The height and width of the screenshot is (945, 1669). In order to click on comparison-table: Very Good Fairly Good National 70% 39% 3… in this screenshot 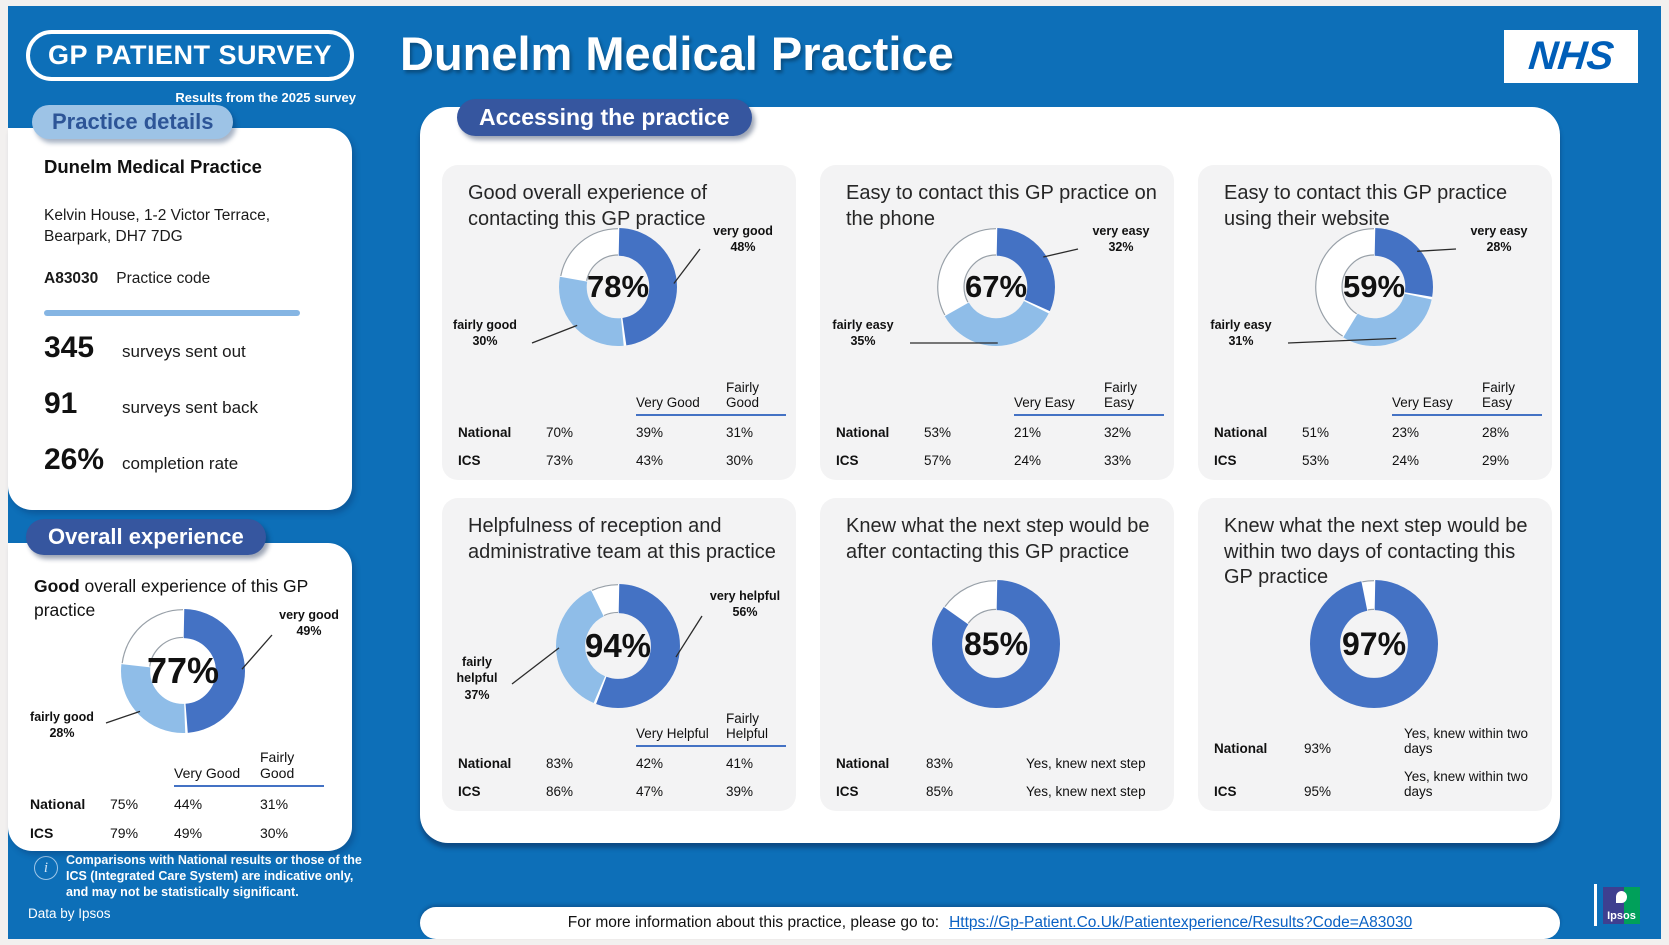, I will do `click(622, 424)`.